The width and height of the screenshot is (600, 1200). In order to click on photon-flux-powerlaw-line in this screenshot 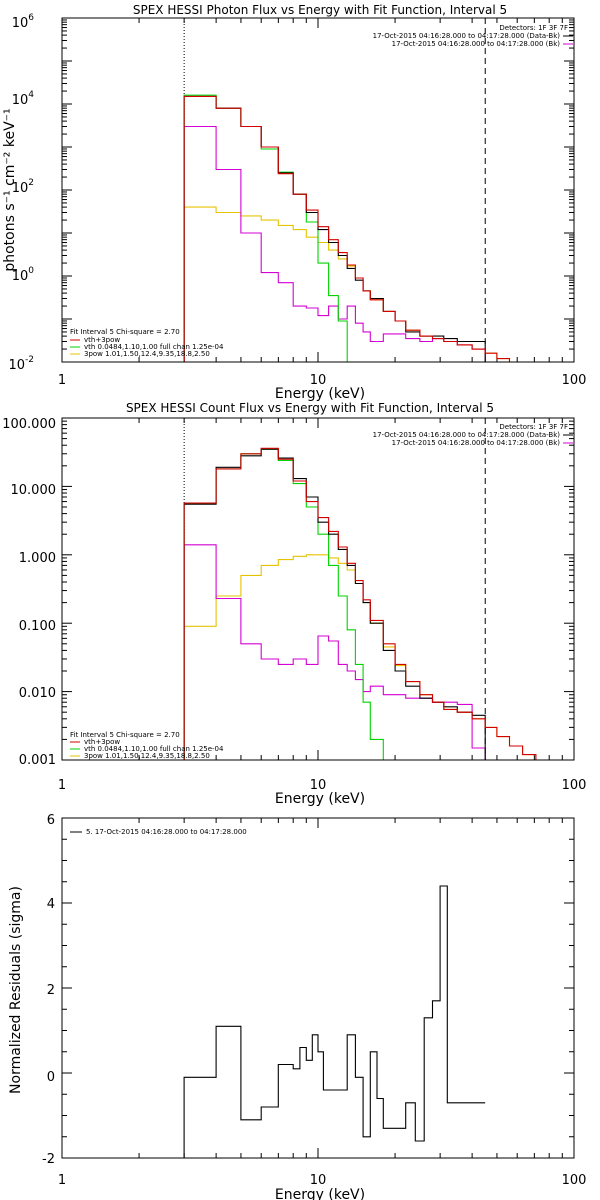, I will do `click(353, 284)`.